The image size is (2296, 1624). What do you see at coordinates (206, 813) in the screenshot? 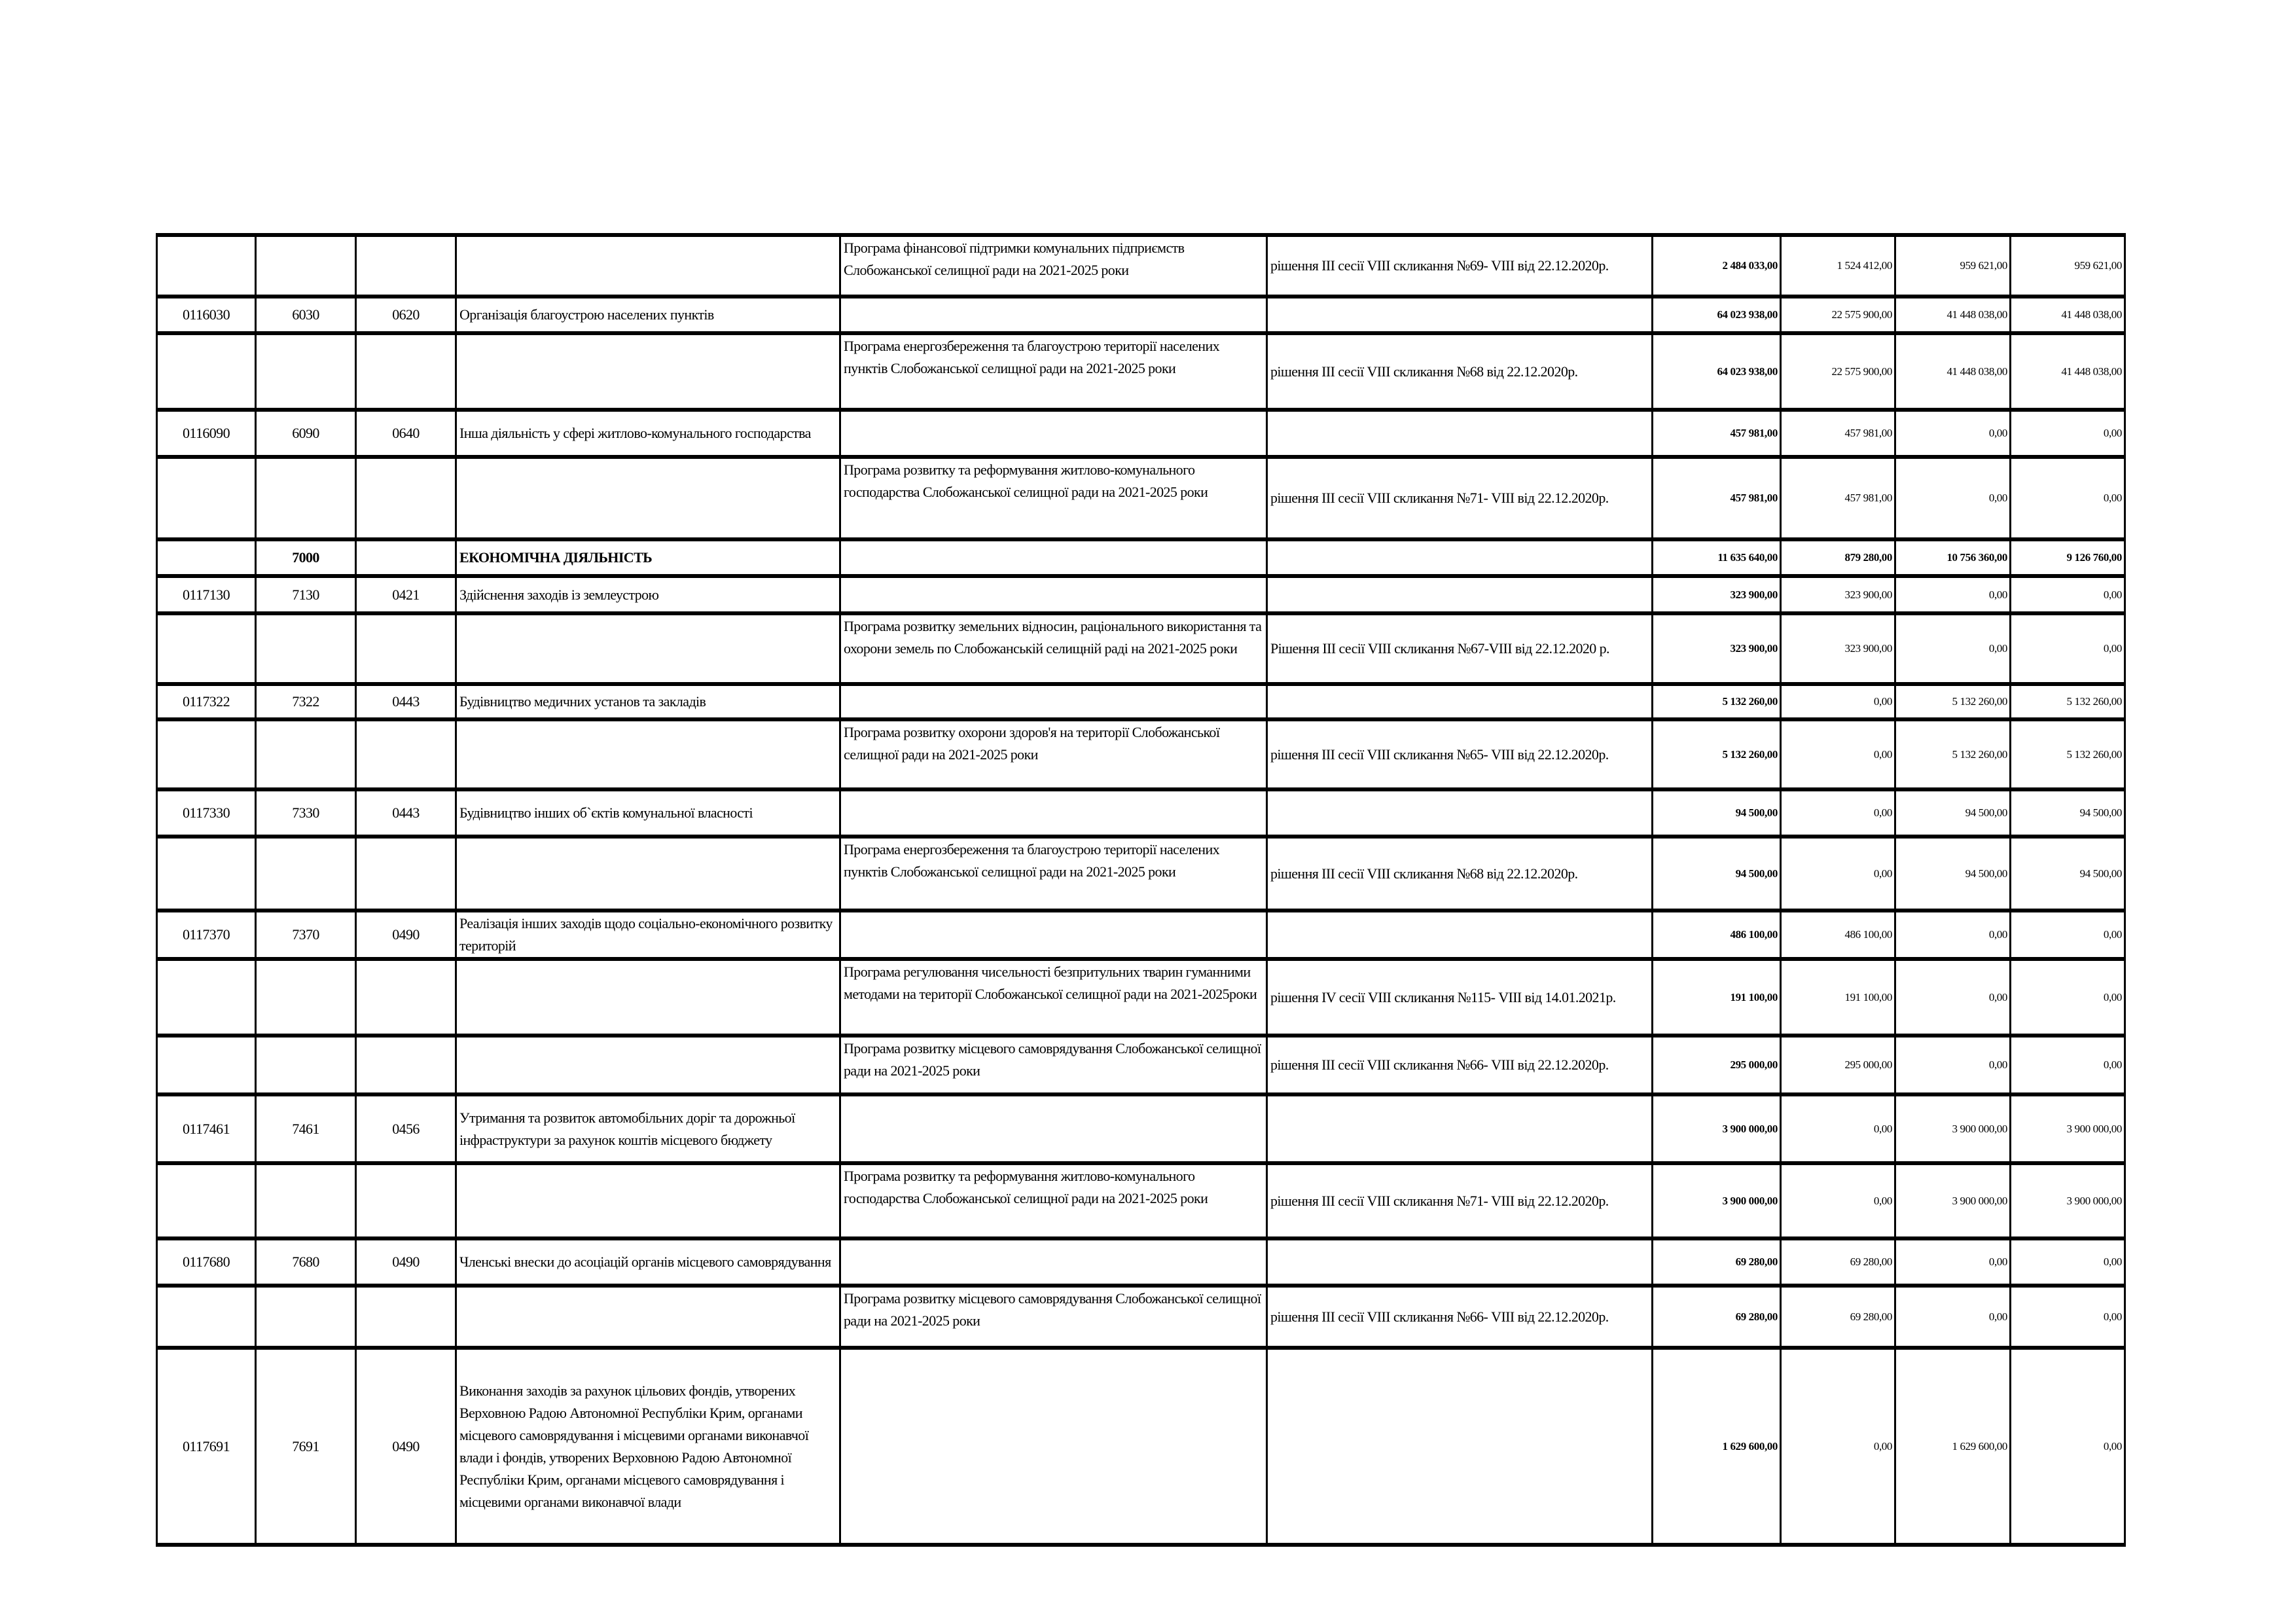
I see `code-kpkvk-cell: 0117330` at bounding box center [206, 813].